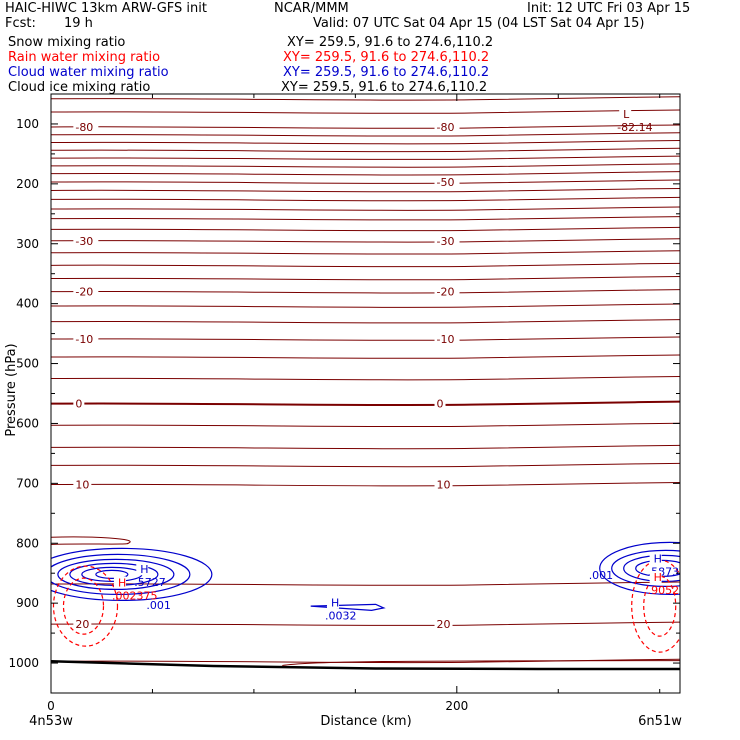 The width and height of the screenshot is (740, 740). I want to click on extremum-h-marker-1: H, so click(144, 569).